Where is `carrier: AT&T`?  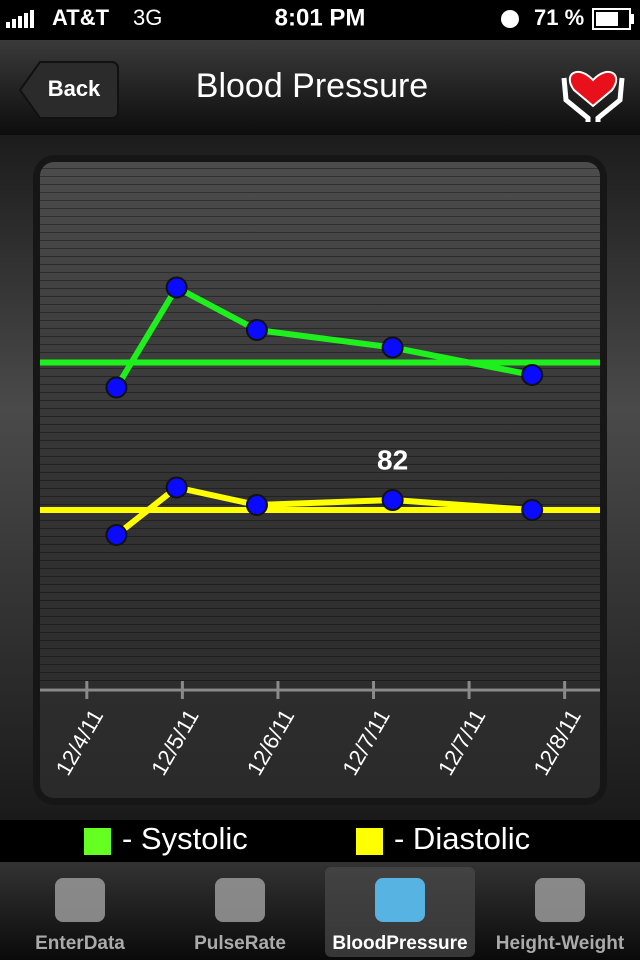 carrier: AT&T is located at coordinates (81, 17).